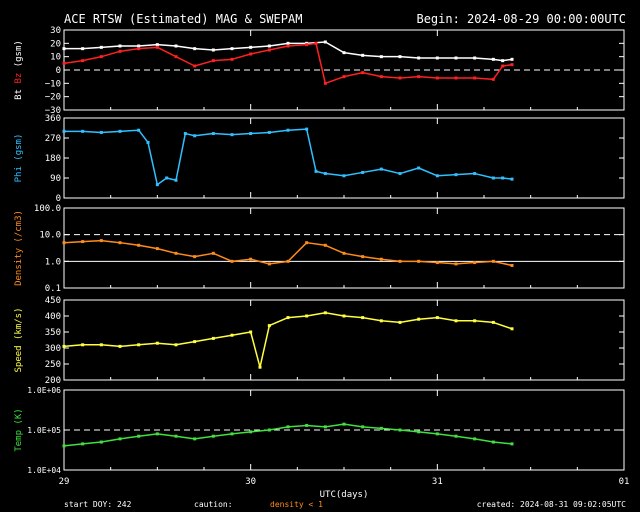  I want to click on caution-label: caution:, so click(213, 504).